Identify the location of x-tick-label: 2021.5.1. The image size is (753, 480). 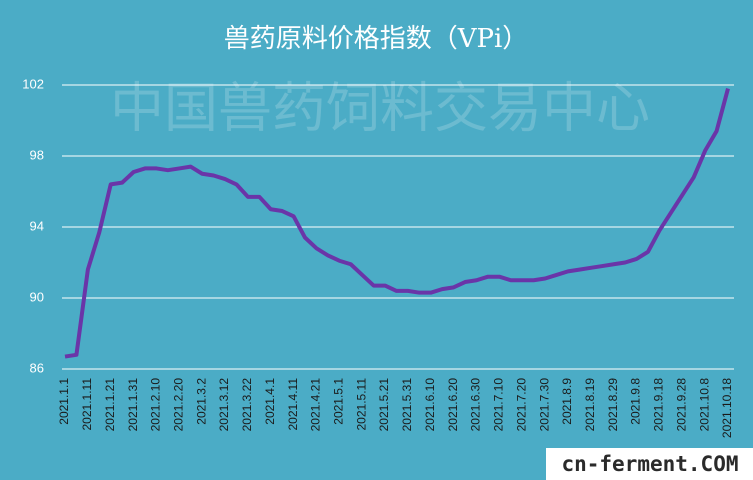
(339, 401).